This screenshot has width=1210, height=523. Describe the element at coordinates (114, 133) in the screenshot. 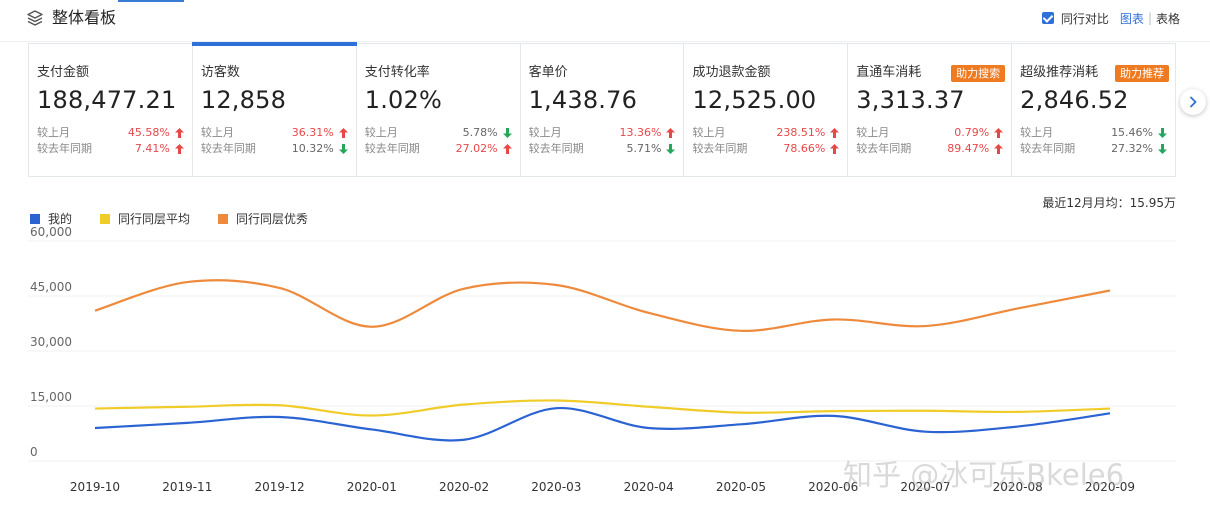

I see `comparison-row: 较上月 45.58%` at that location.